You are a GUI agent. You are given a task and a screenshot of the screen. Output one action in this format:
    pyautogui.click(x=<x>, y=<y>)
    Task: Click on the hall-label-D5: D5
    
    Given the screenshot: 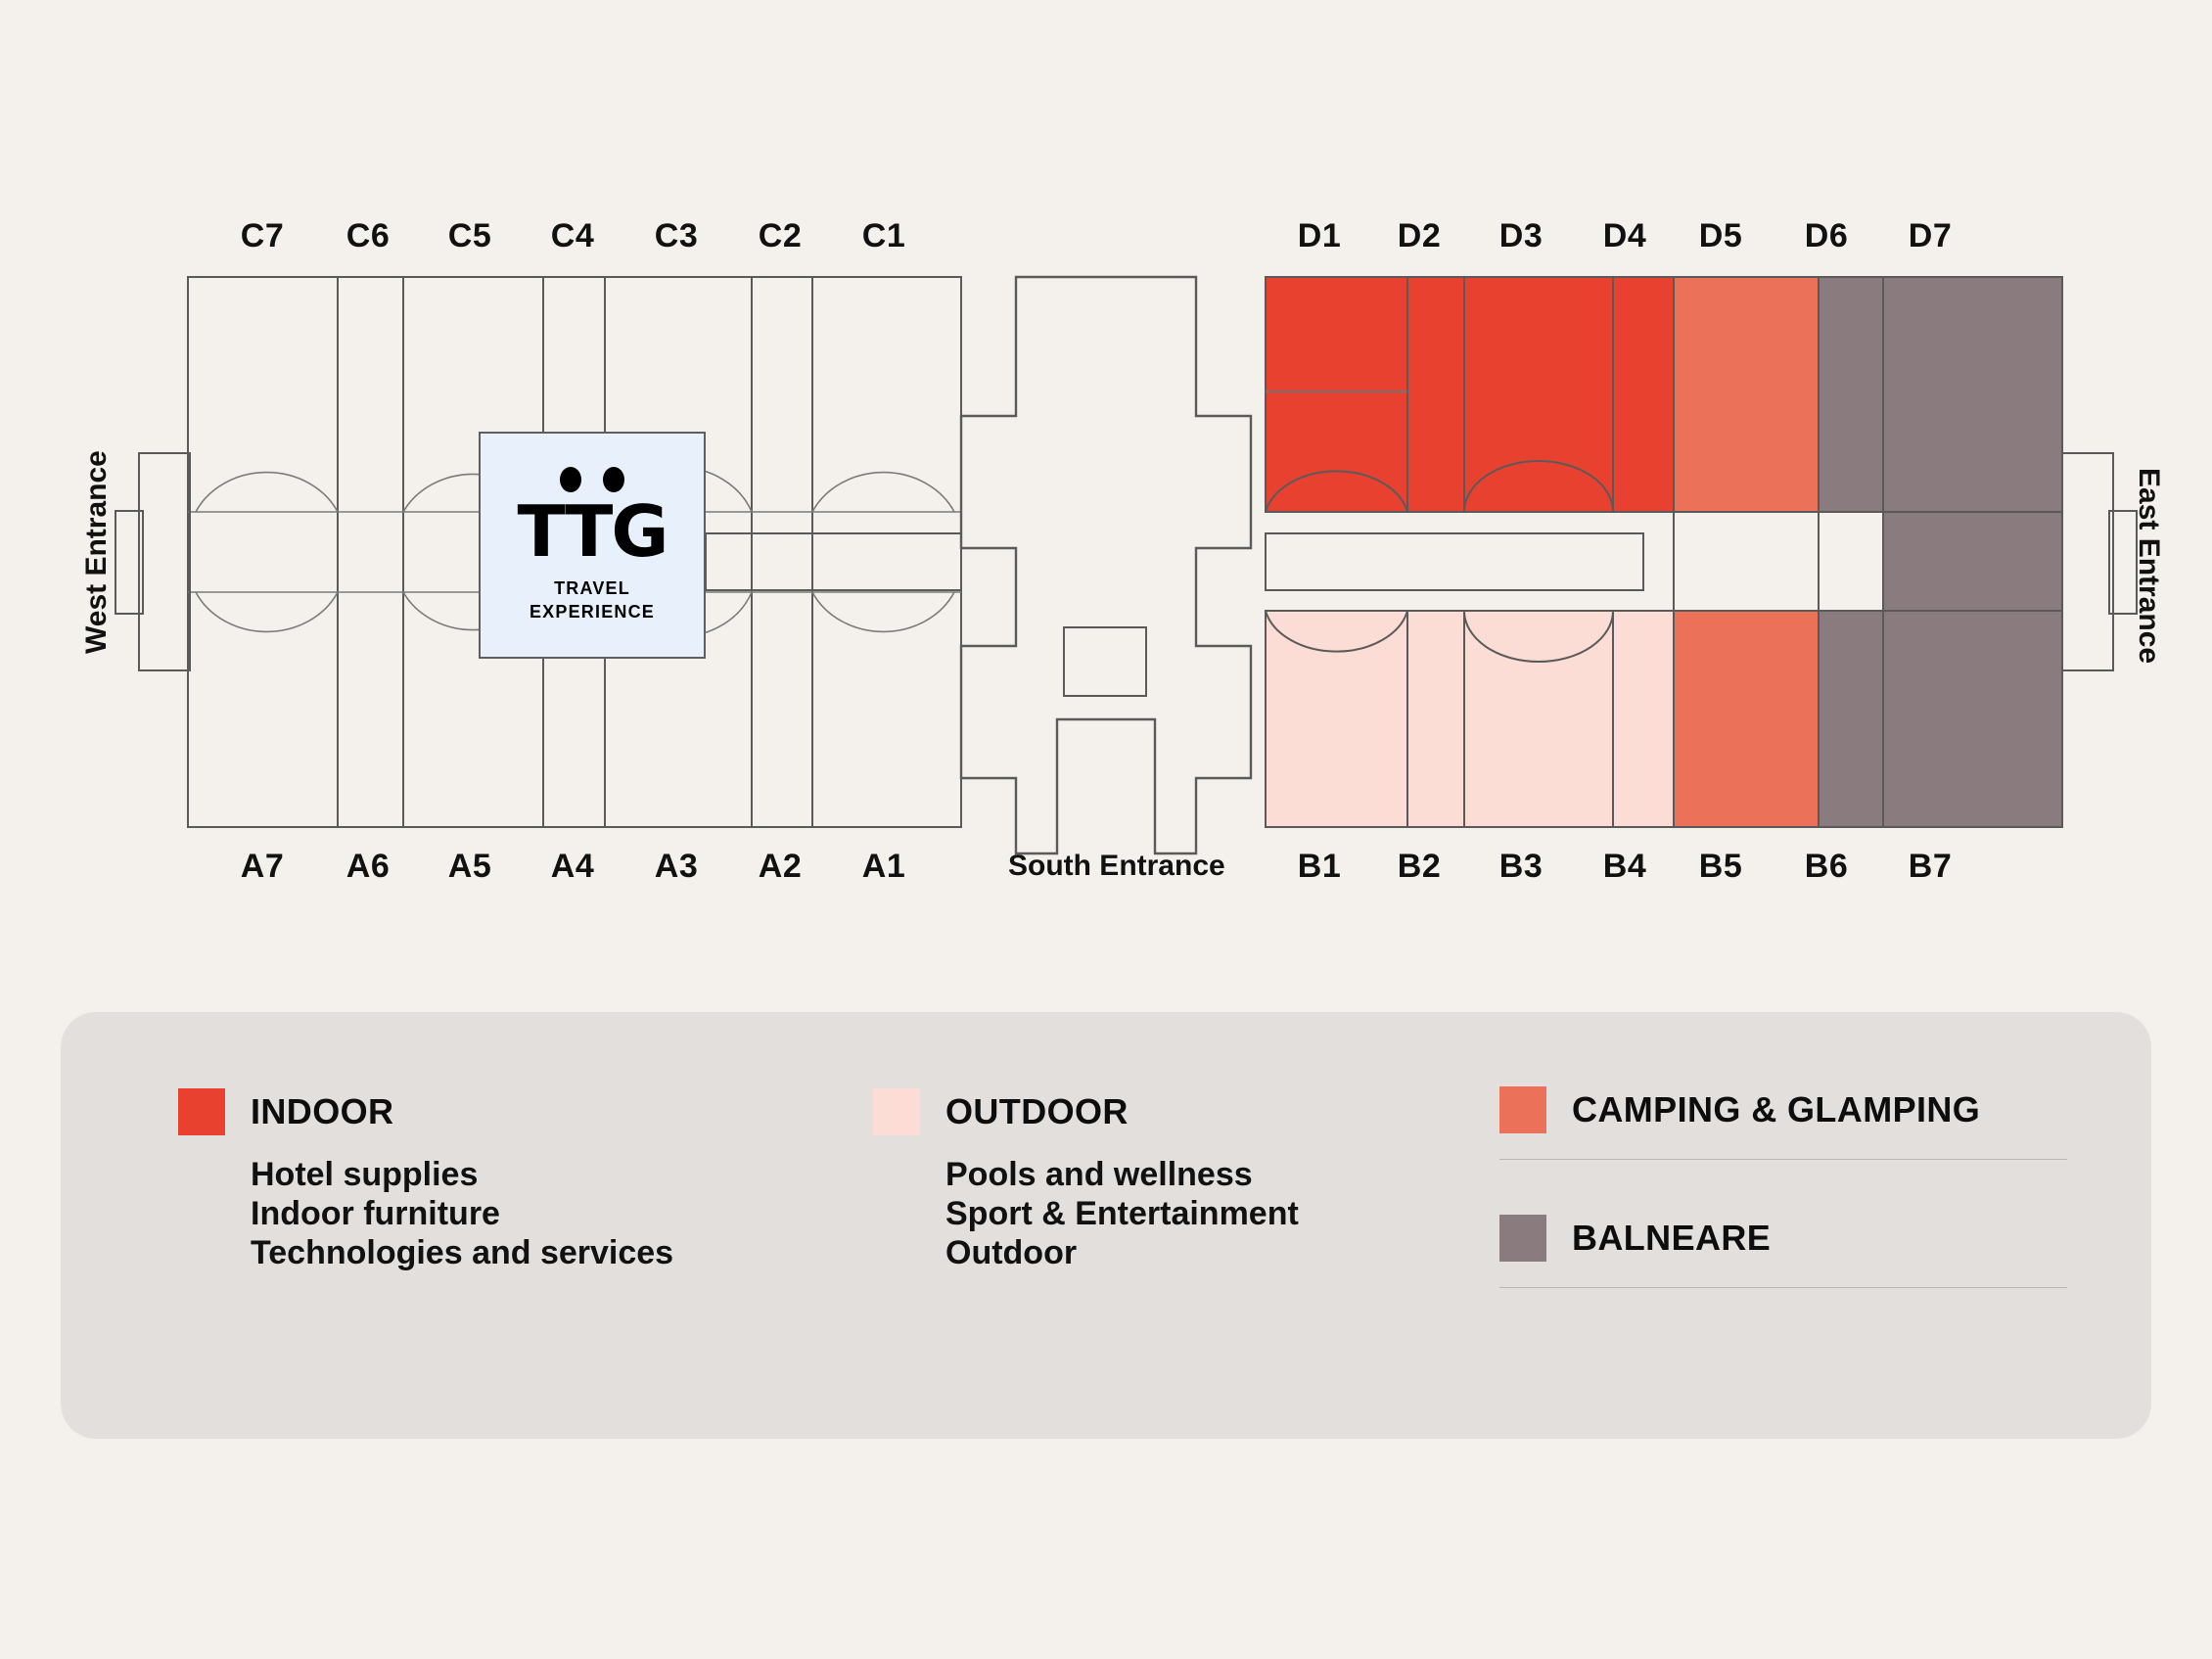 What is the action you would take?
    pyautogui.click(x=1720, y=235)
    